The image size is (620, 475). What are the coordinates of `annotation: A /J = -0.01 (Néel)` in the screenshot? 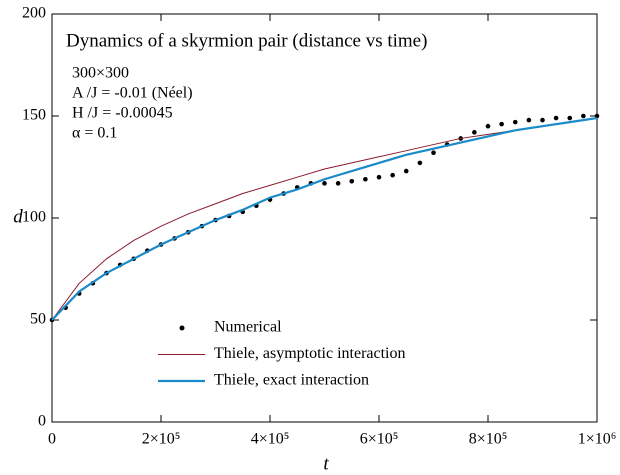 It's located at (132, 93).